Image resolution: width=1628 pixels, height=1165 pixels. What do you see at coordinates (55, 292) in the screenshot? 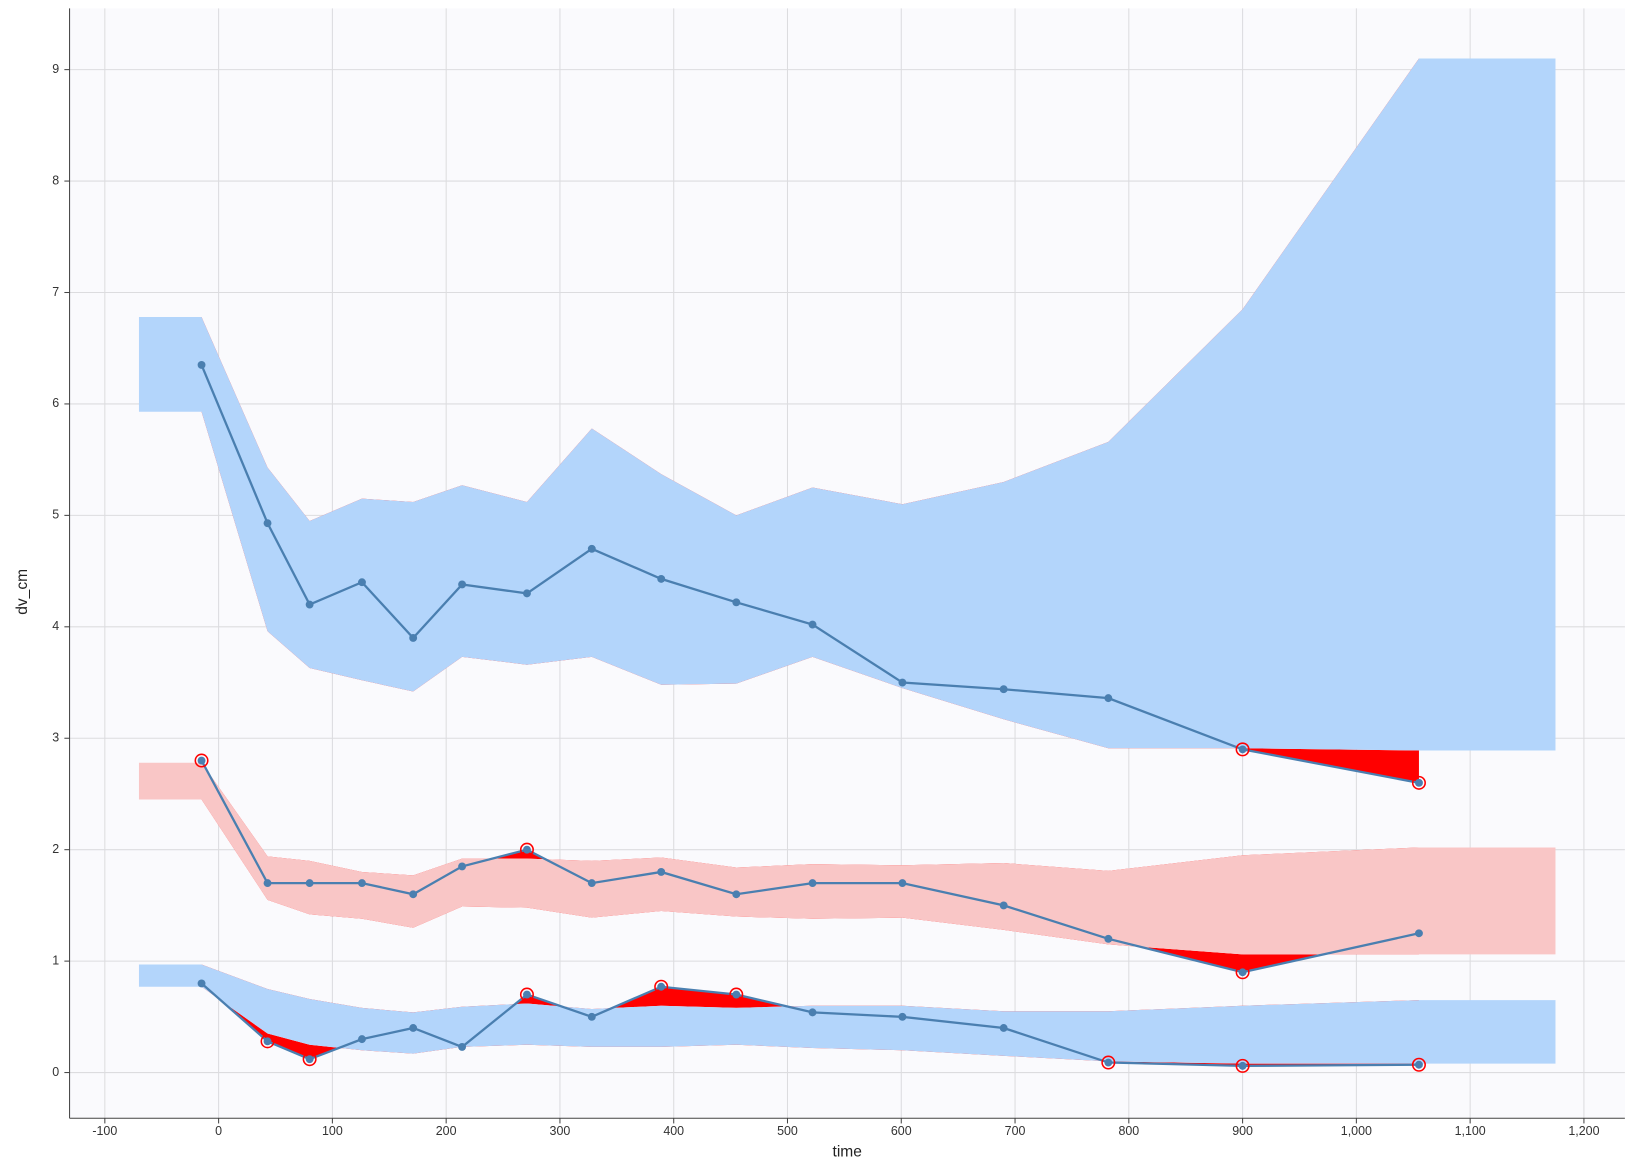
I see `y-tick-label: 7` at bounding box center [55, 292].